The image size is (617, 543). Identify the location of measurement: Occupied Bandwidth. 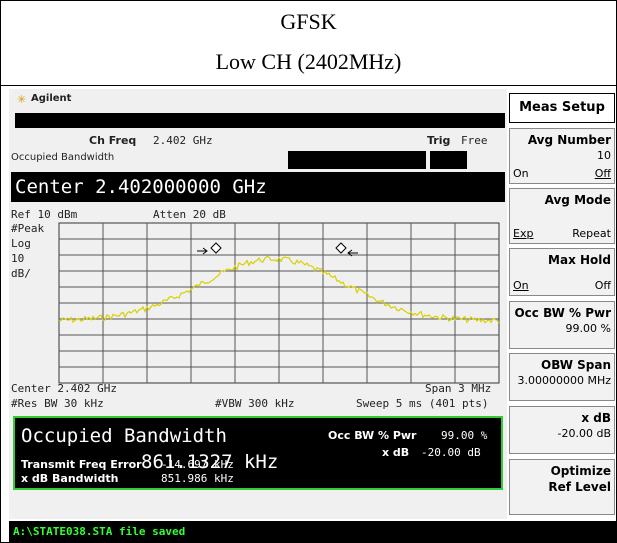
(63, 157).